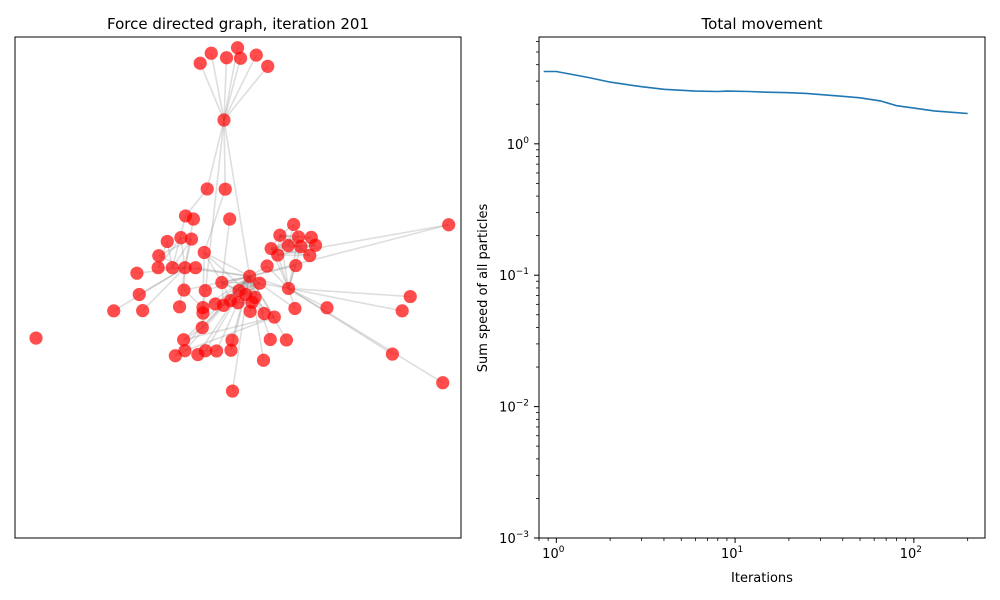 The image size is (1000, 600). What do you see at coordinates (514, 538) in the screenshot?
I see `y-tick-label: 10⁻³` at bounding box center [514, 538].